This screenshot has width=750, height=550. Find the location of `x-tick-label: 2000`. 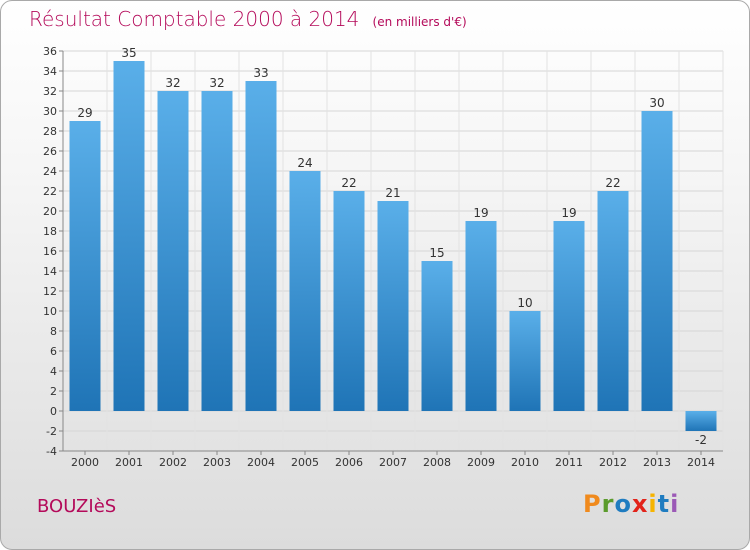

x-tick-label: 2000 is located at coordinates (85, 462).